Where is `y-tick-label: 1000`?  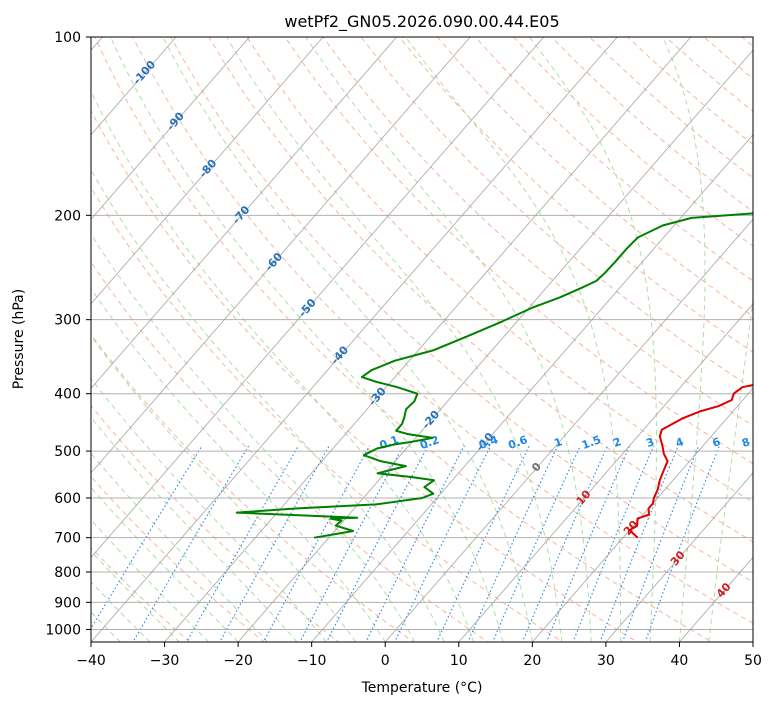 y-tick-label: 1000 is located at coordinates (63, 630).